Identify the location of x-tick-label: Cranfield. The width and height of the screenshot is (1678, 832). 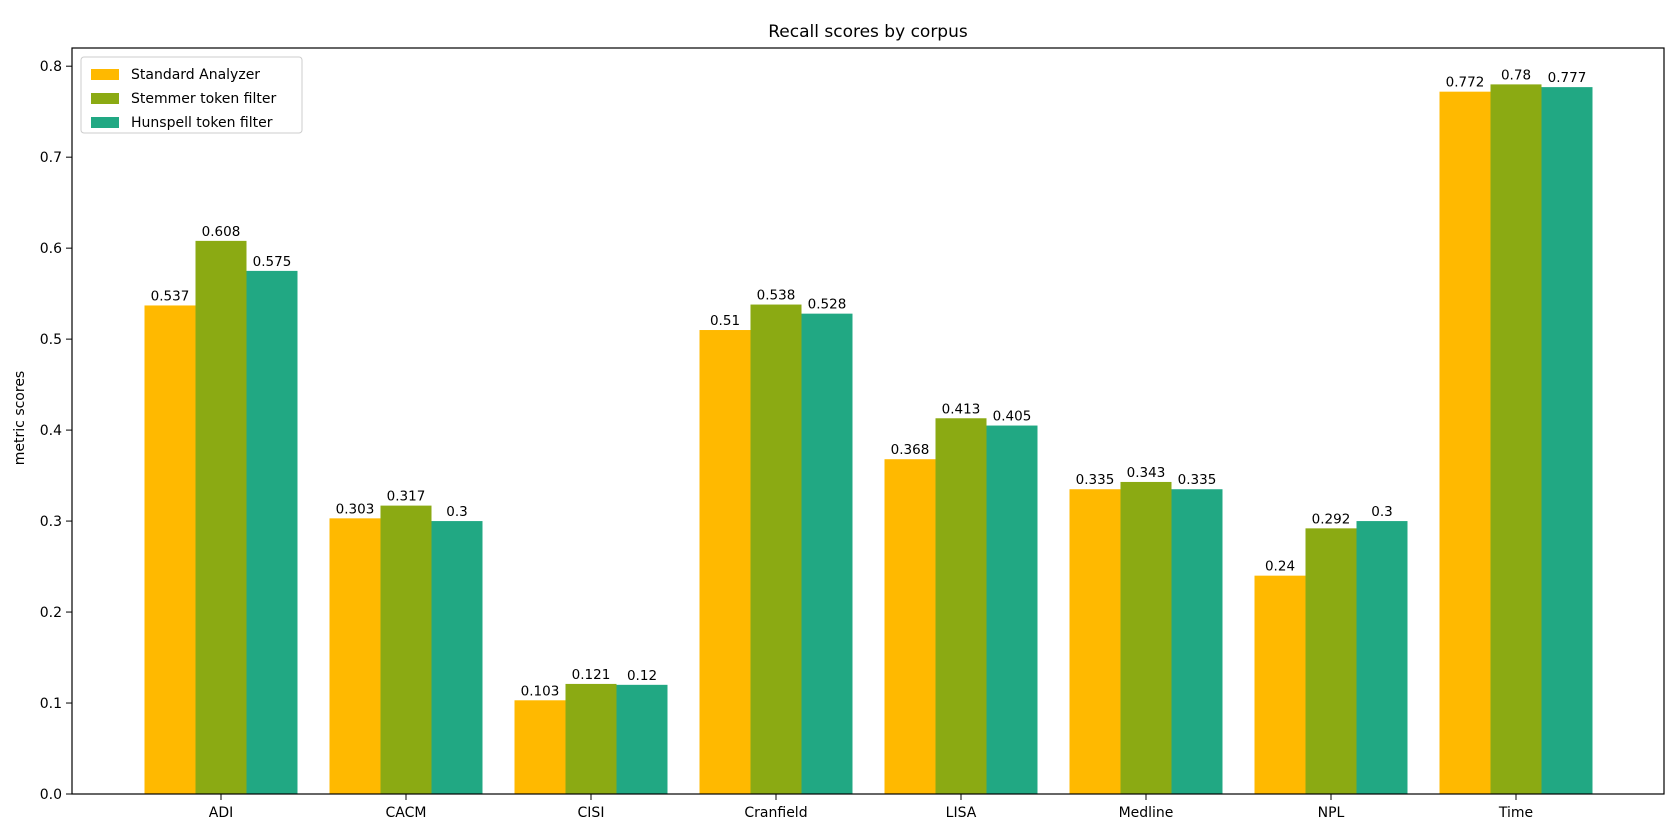
(775, 813).